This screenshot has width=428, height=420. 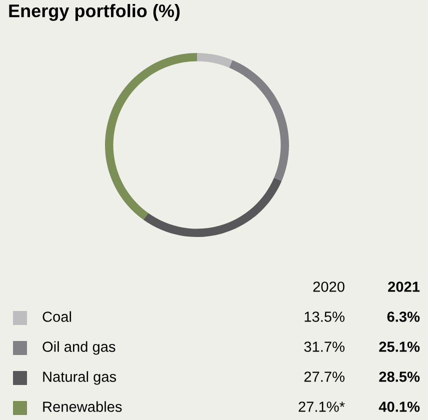 What do you see at coordinates (321, 407) in the screenshot?
I see `text: 27.1%*` at bounding box center [321, 407].